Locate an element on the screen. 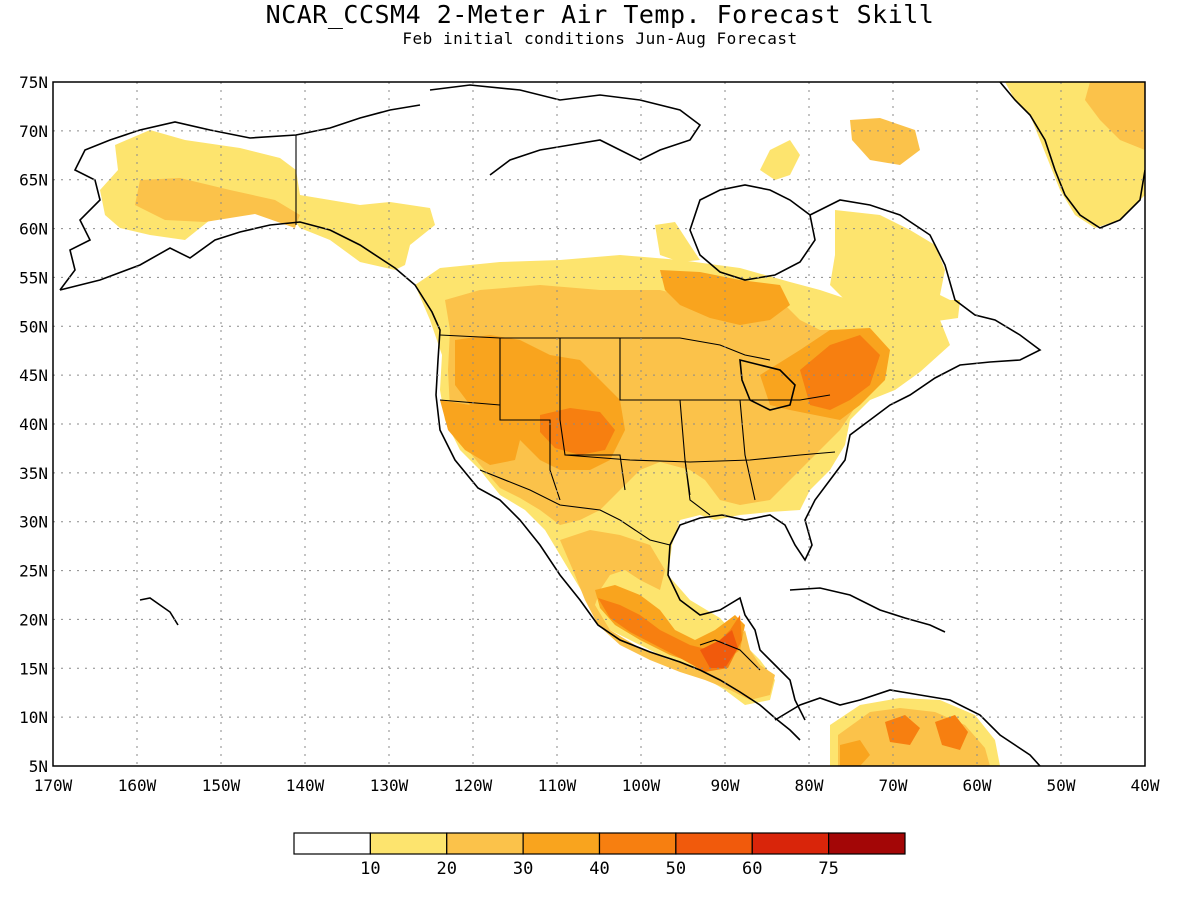 This screenshot has width=1200, height=900. chart-subtitle: Feb initial conditions Jun-Aug Forecast is located at coordinates (600, 38).